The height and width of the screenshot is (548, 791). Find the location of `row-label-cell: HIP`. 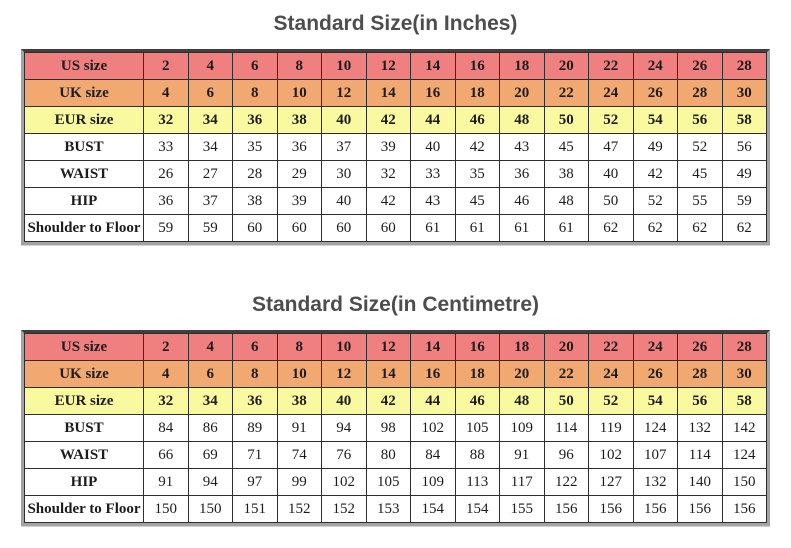

row-label-cell: HIP is located at coordinates (84, 482).